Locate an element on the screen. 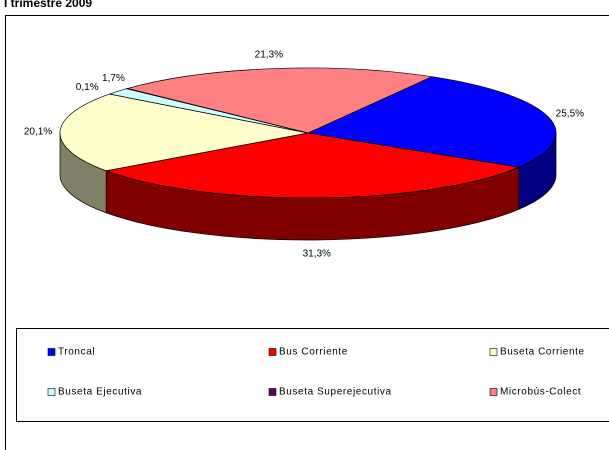  data-label: 20,1% is located at coordinates (38, 132).